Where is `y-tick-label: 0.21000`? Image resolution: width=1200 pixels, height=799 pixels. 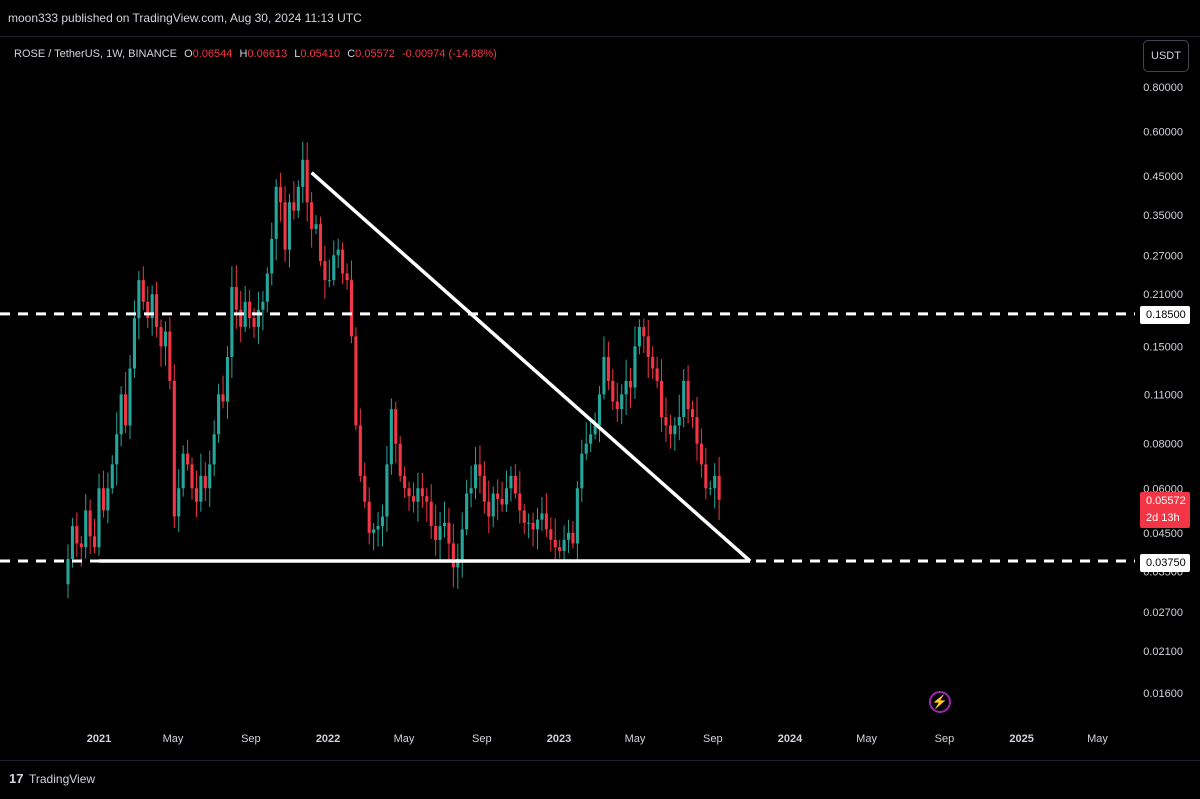 y-tick-label: 0.21000 is located at coordinates (1163, 295).